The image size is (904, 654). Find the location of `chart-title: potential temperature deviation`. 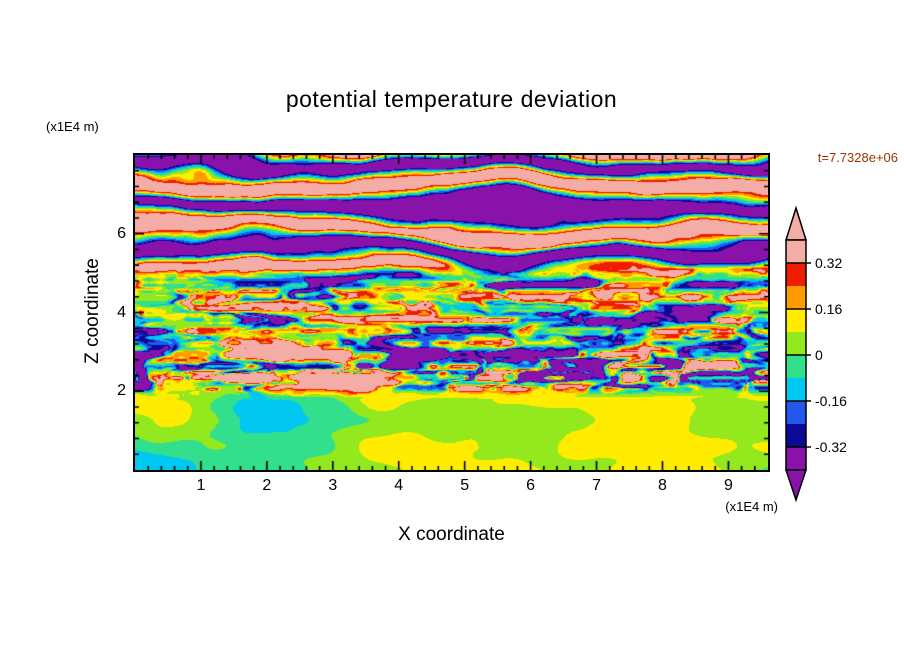

chart-title: potential temperature deviation is located at coordinates (451, 99).